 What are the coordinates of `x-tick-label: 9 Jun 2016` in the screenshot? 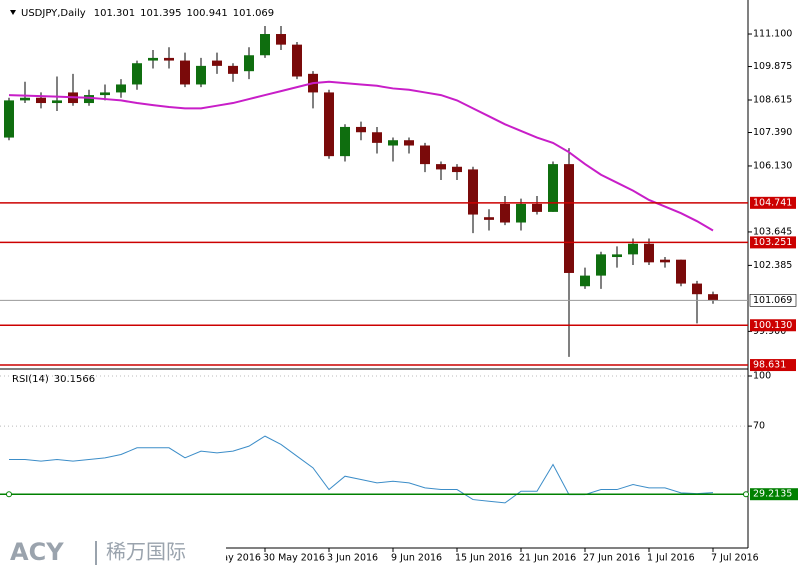 It's located at (416, 558).